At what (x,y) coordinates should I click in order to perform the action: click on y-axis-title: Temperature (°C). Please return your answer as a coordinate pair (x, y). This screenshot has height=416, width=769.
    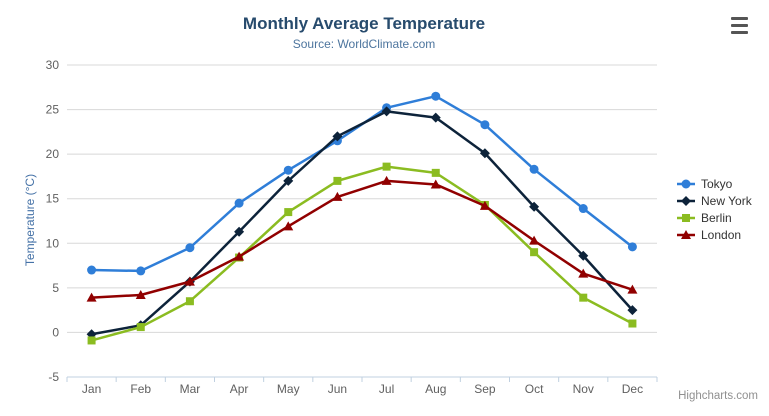
    Looking at the image, I should click on (30, 220).